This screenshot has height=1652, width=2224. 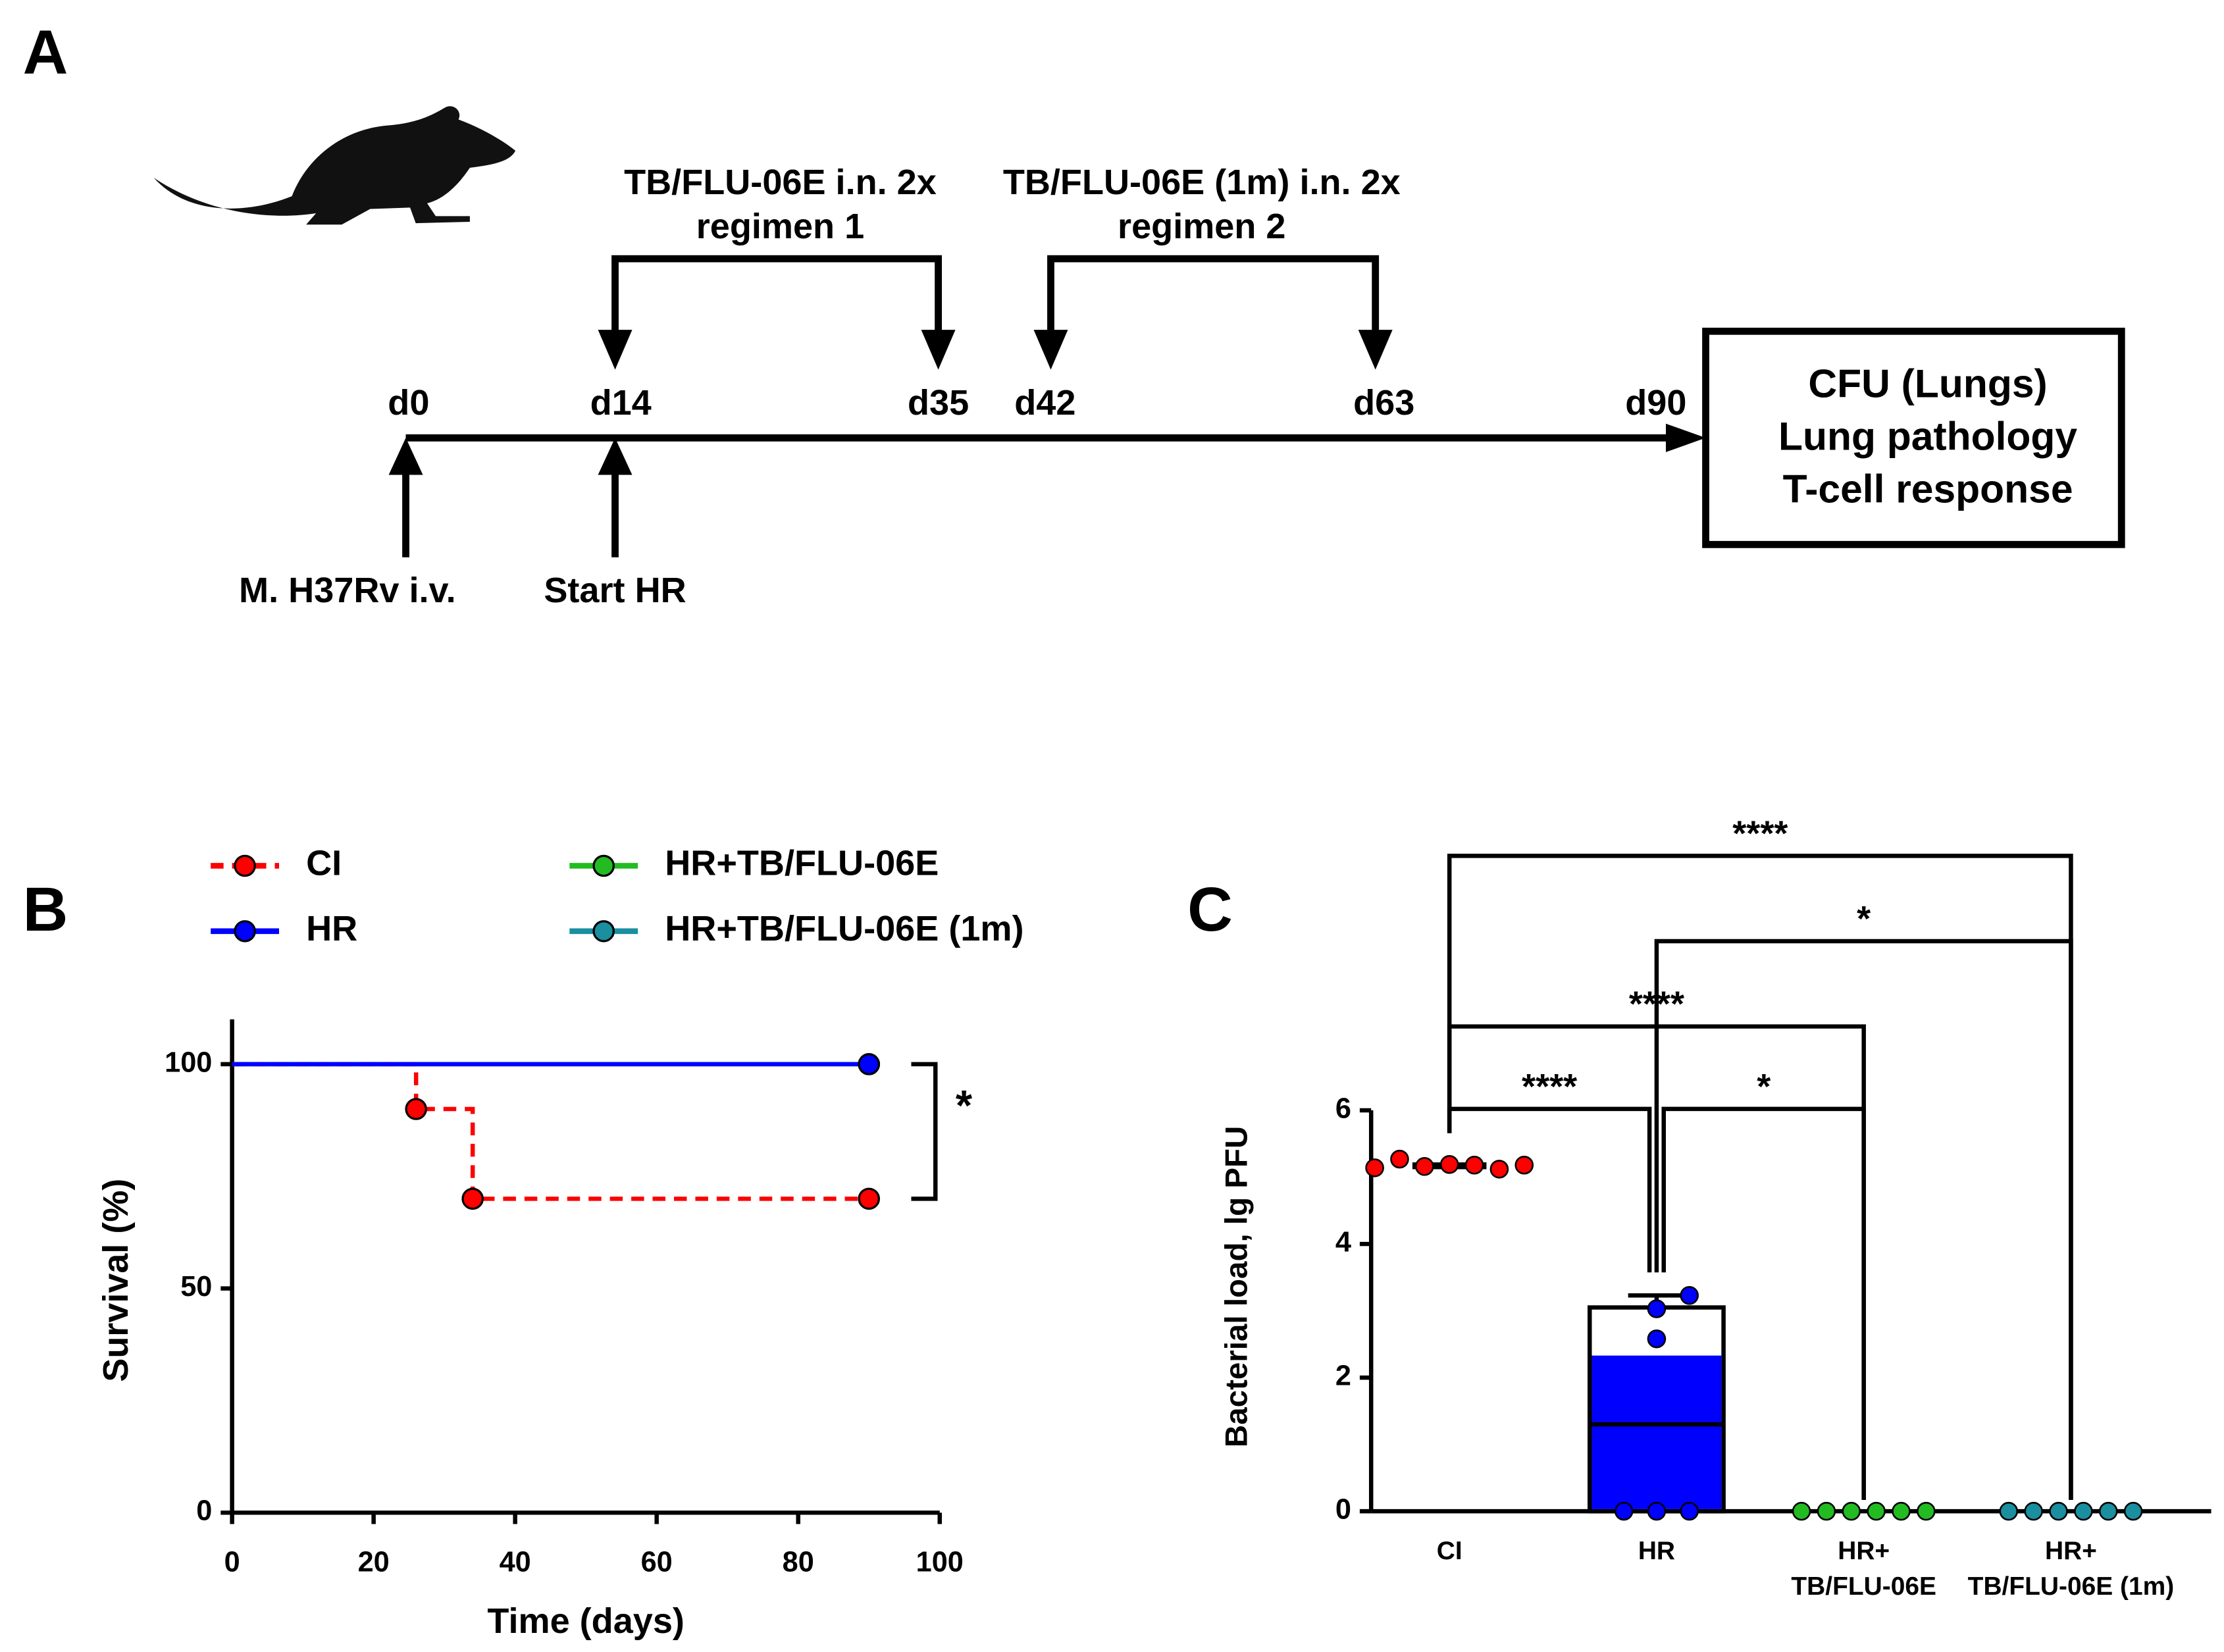 I want to click on x-tick-label: CI, so click(x=1449, y=1551).